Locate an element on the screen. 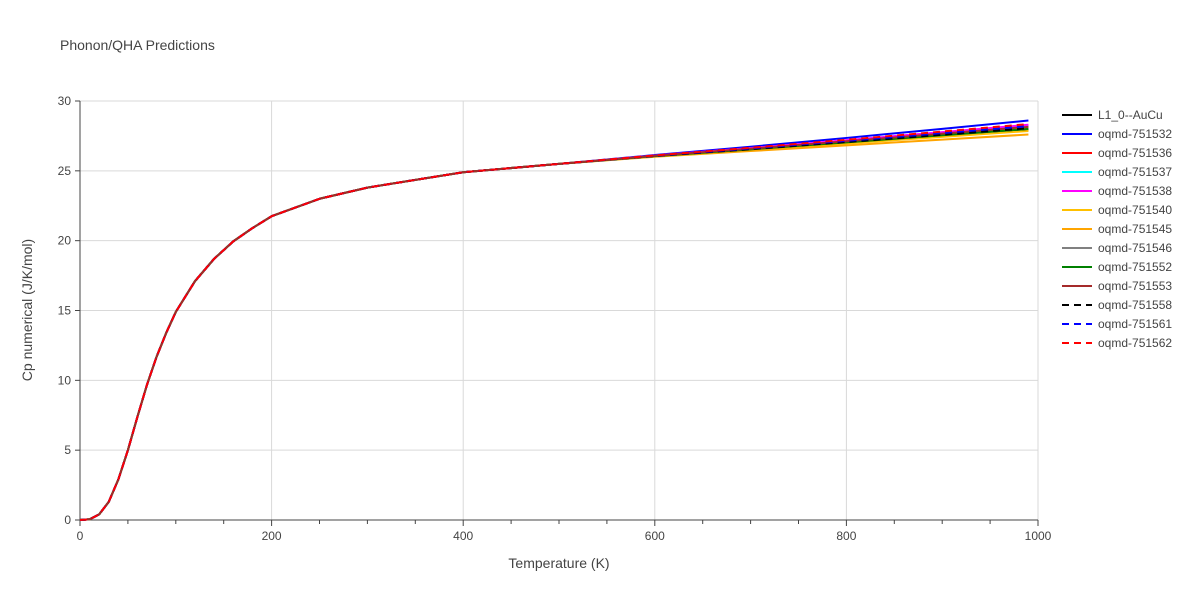 This screenshot has width=1200, height=600. legend-item: oqmd-751561 is located at coordinates (1117, 324).